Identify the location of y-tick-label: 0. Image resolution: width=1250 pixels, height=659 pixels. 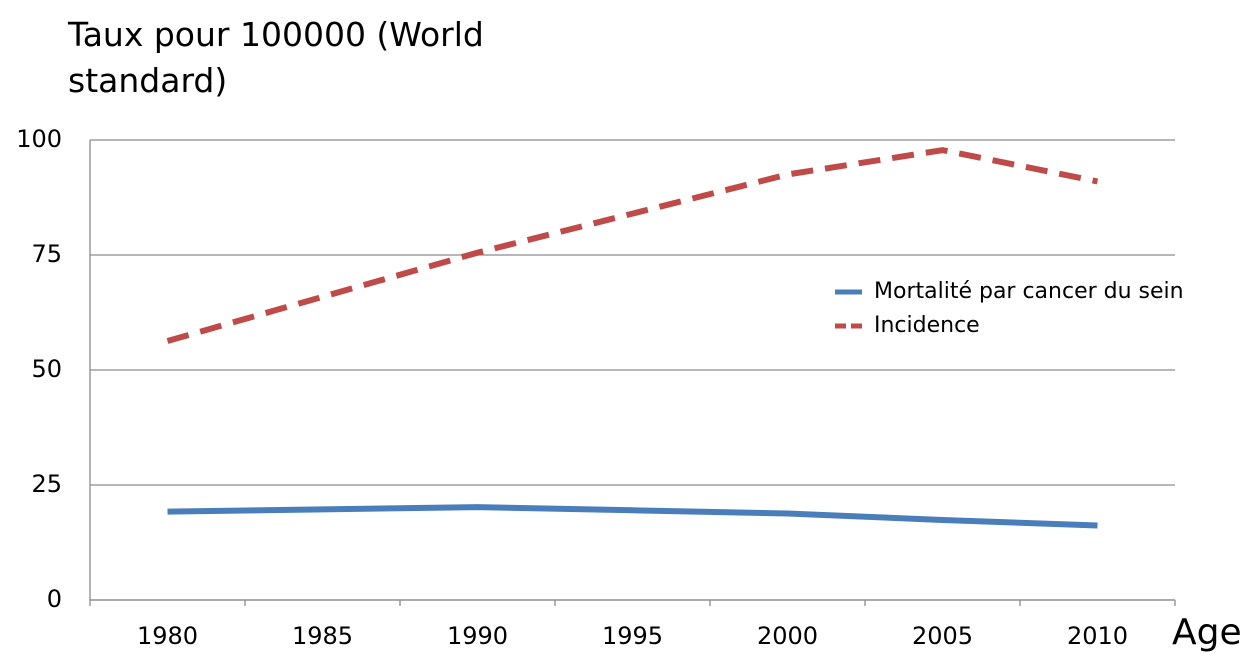
(54, 599).